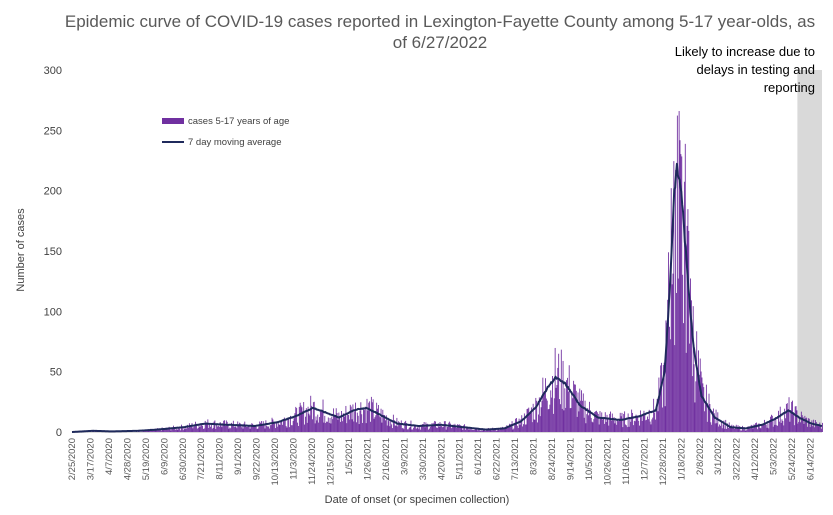 The width and height of the screenshot is (833, 515). I want to click on annotation-line-1: Likely to increase due to, so click(745, 51).